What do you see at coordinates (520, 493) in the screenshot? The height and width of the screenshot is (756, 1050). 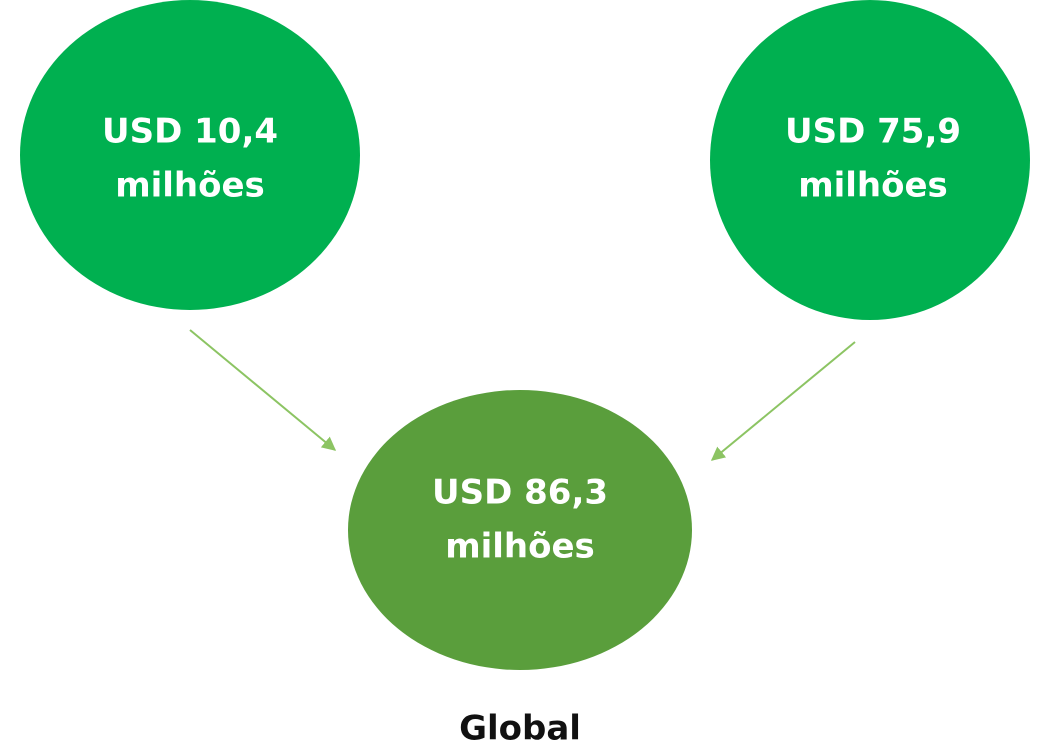 I see `node-label: USD 86,3` at bounding box center [520, 493].